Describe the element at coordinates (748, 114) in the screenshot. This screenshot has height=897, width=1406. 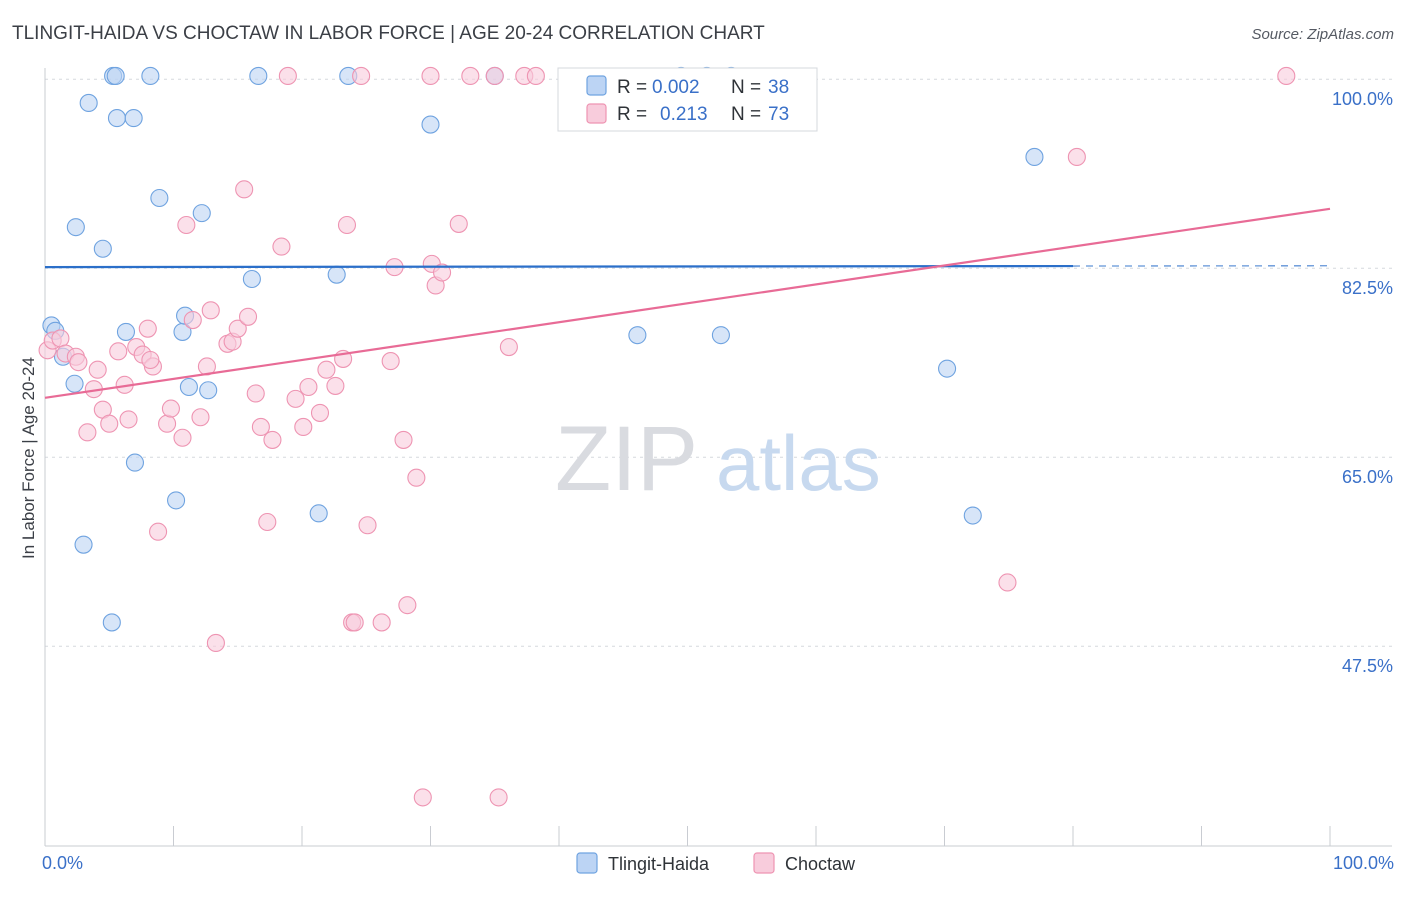
I see `stats-n-label-choctaw: N =` at that location.